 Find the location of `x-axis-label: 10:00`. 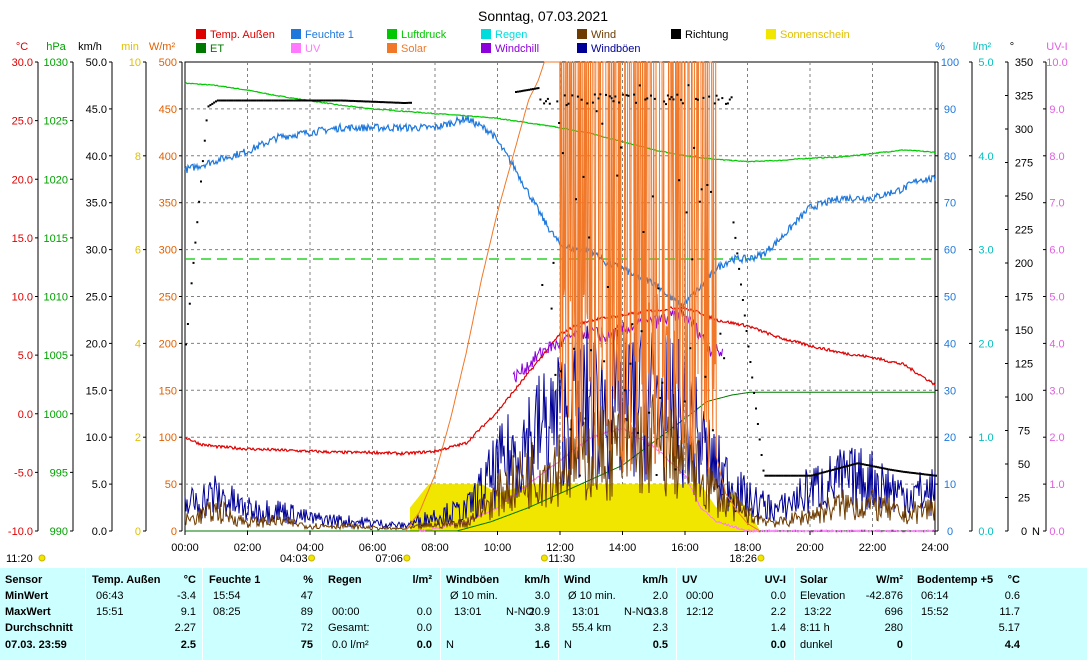

x-axis-label: 10:00 is located at coordinates (498, 548).